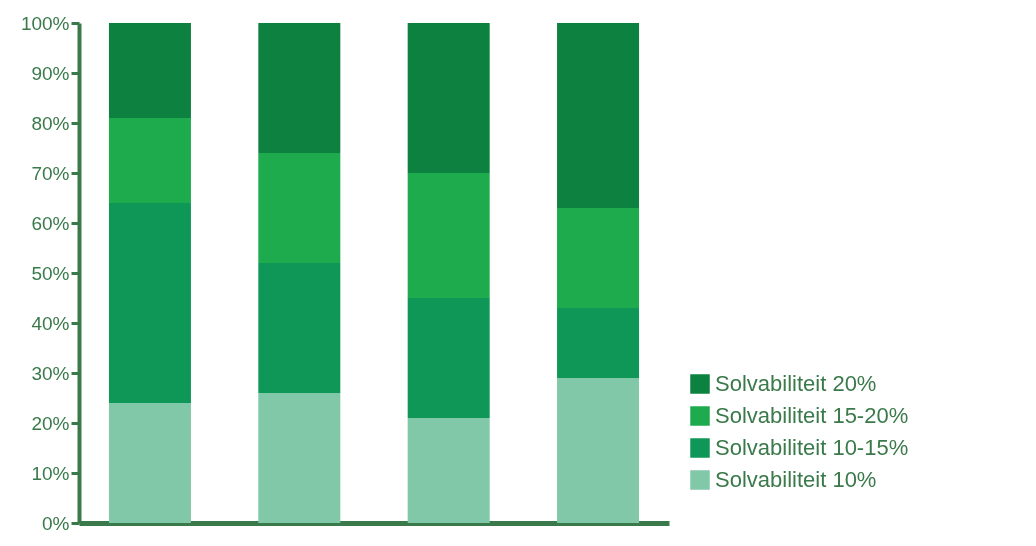  I want to click on legend-label: Solvabiliteit 15-20%, so click(812, 415).